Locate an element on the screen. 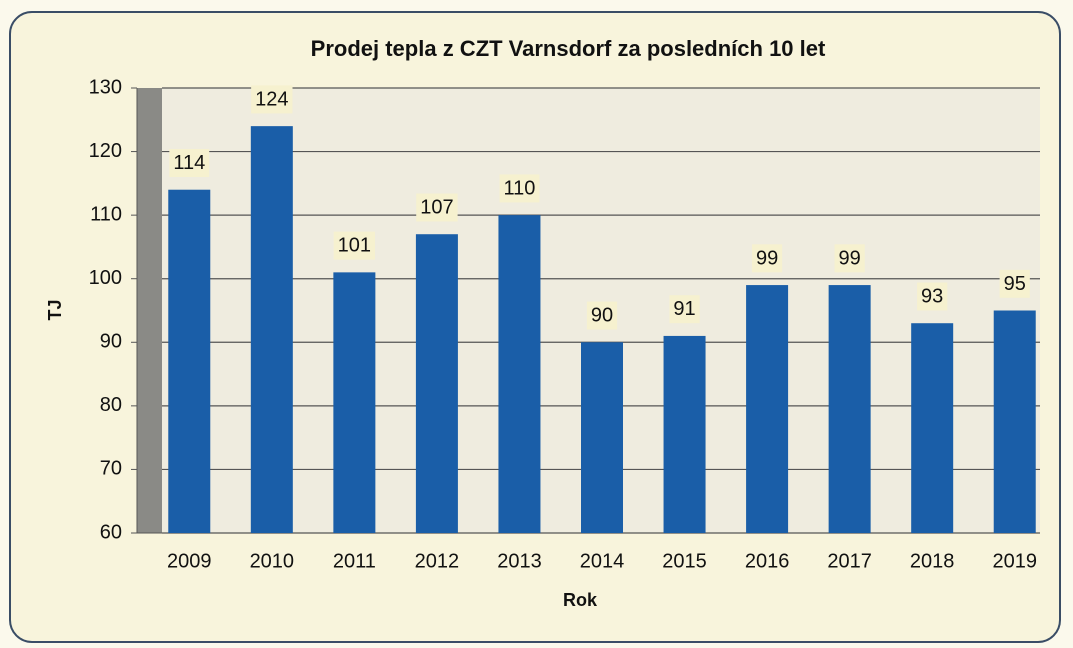 The image size is (1073, 648). data-label: 124 is located at coordinates (271, 99).